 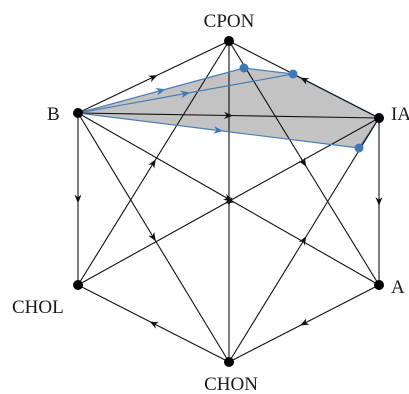 I want to click on edge-b-h1, so click(x=161, y=90).